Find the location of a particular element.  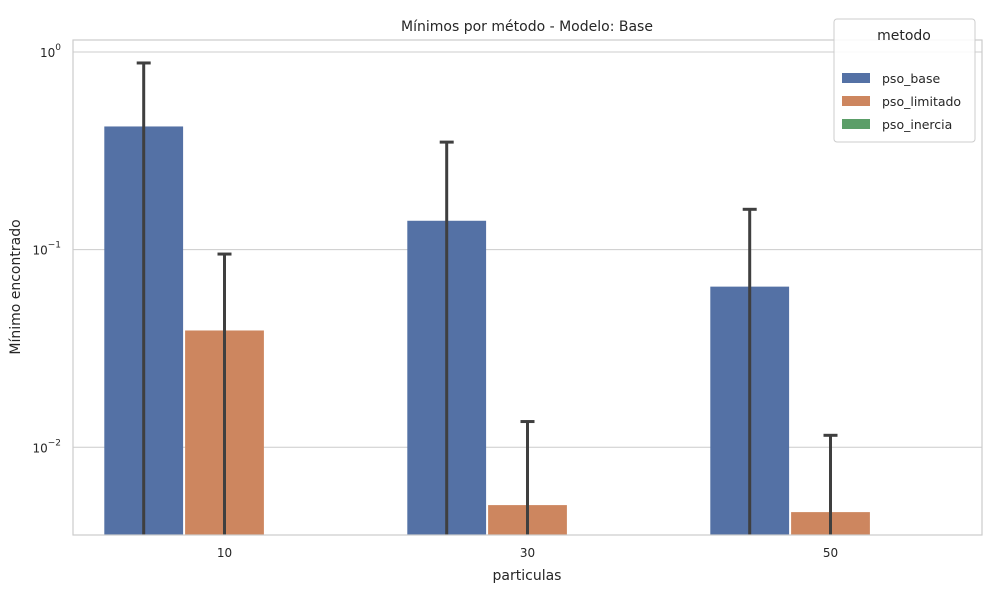

y-tick-label: 10⁻² is located at coordinates (46, 446).